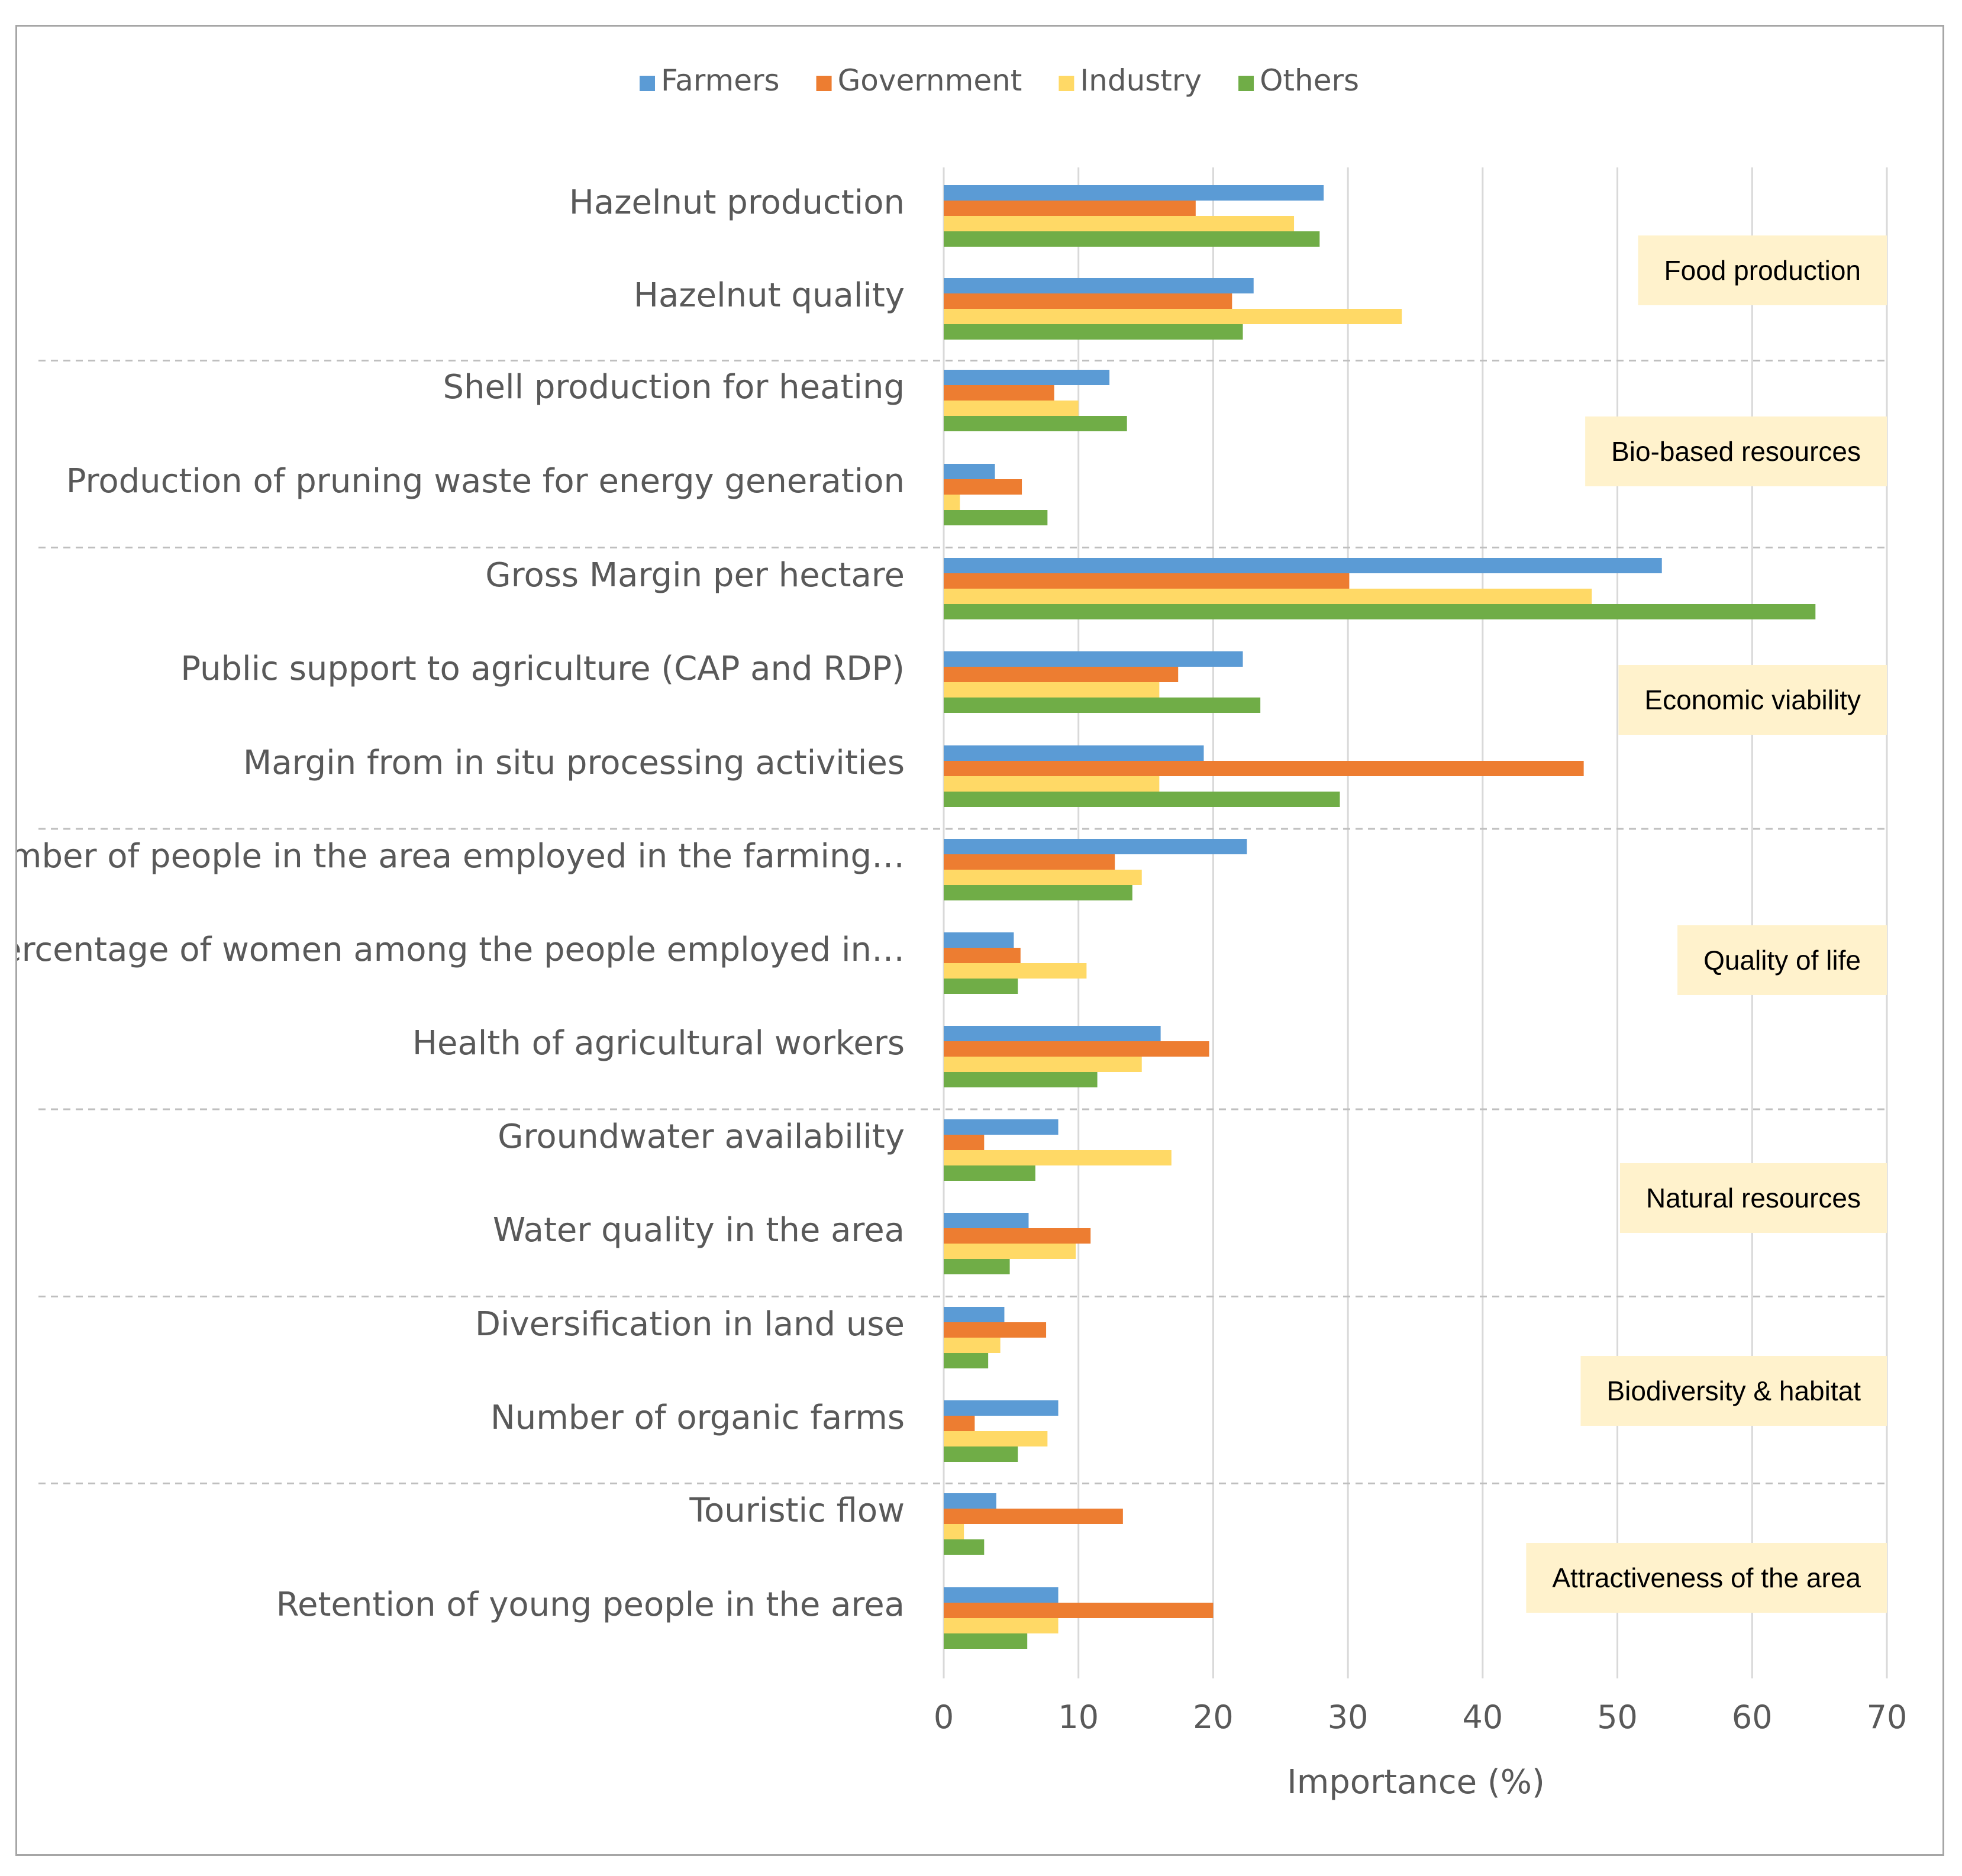  I want to click on legend-label: Industry, so click(1141, 80).